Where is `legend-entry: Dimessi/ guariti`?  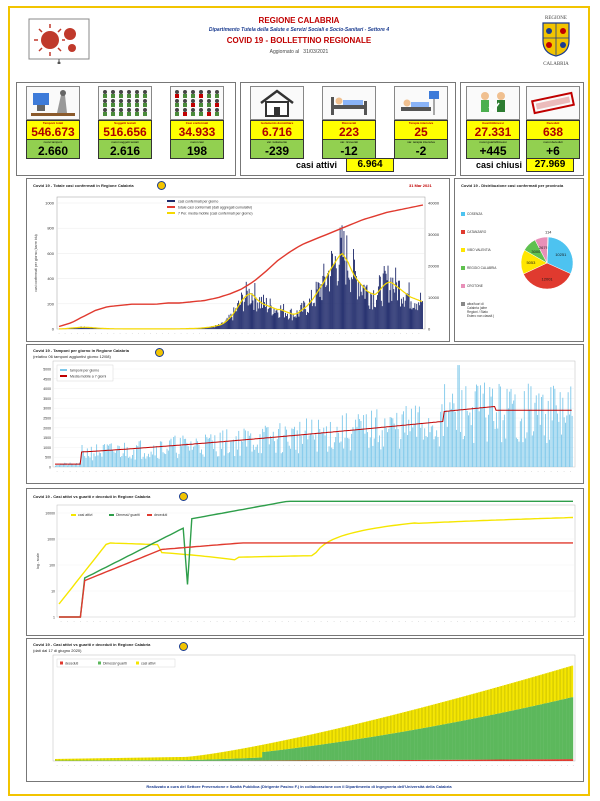 legend-entry: Dimessi/ guariti is located at coordinates (128, 515).